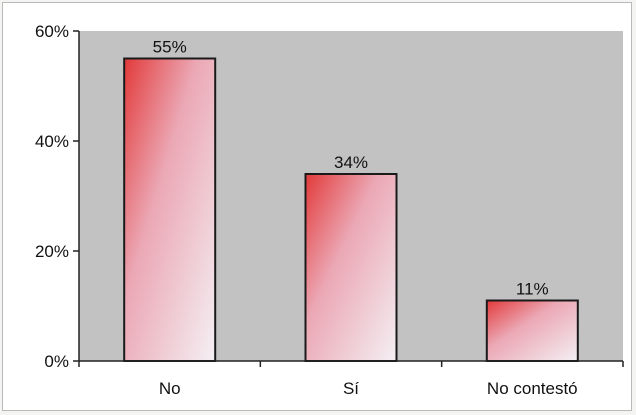 The height and width of the screenshot is (415, 636). Describe the element at coordinates (532, 289) in the screenshot. I see `data-label-2: 11%` at that location.